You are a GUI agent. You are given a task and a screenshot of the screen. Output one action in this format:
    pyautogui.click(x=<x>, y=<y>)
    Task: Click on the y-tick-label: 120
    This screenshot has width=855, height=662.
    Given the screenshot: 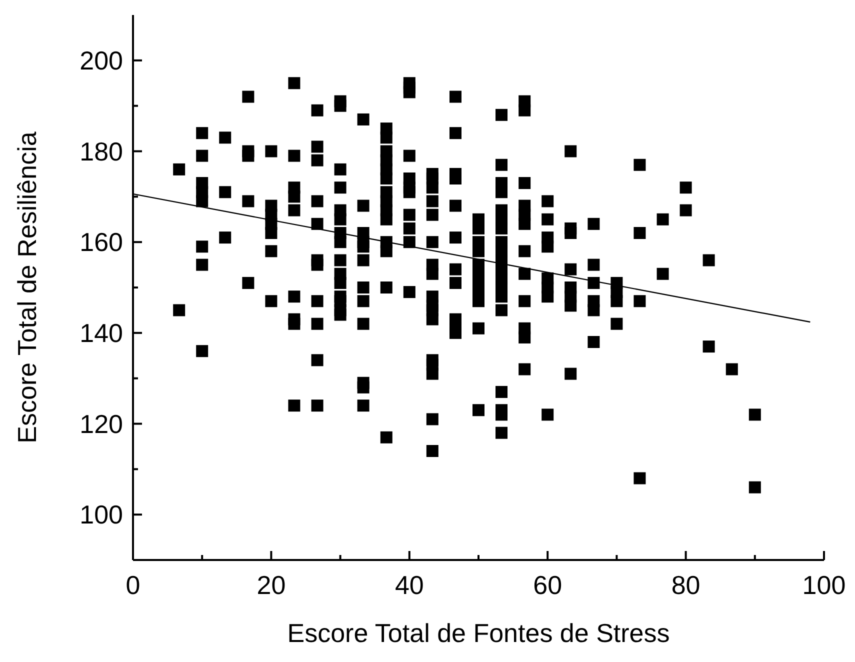 What is the action you would take?
    pyautogui.click(x=101, y=423)
    